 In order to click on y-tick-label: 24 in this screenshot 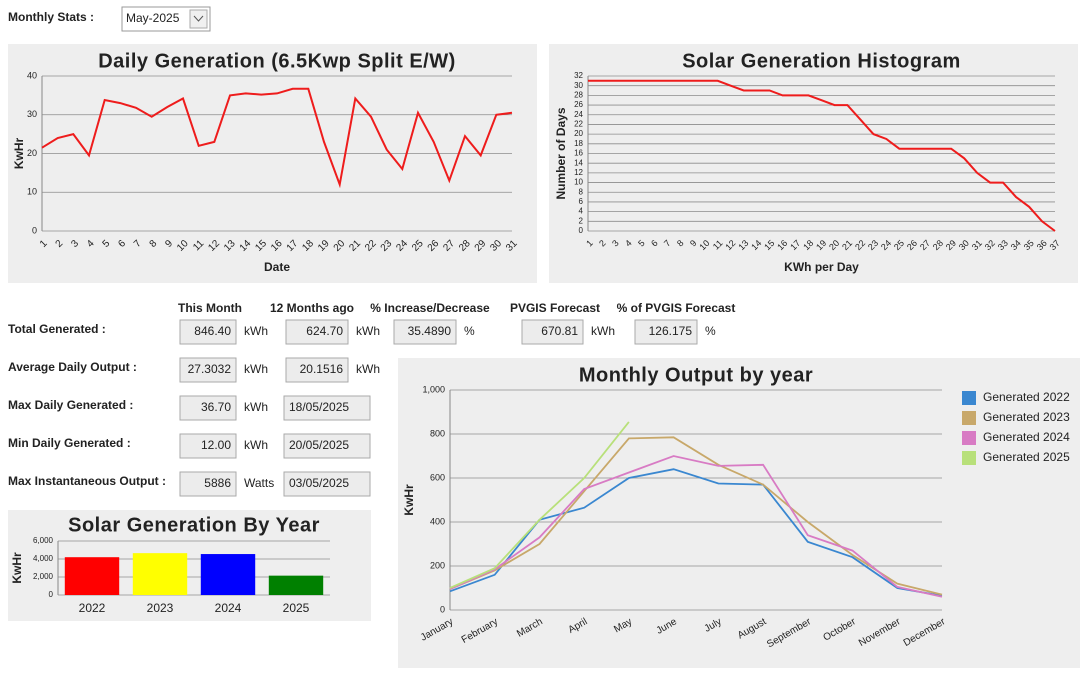, I will do `click(578, 114)`.